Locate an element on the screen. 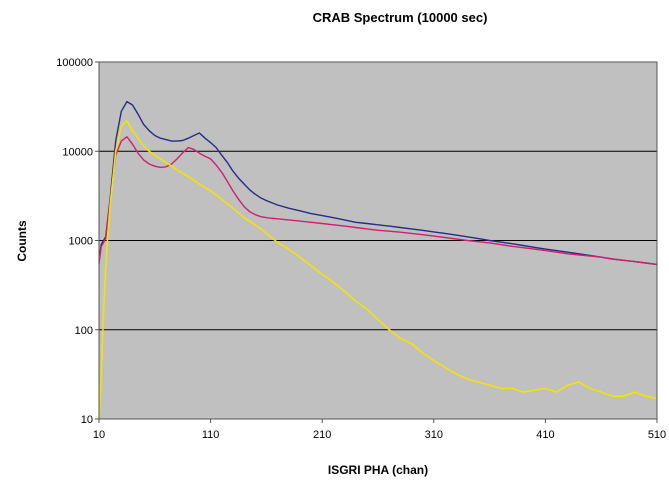 The image size is (669, 483). x-tick-label: 210 is located at coordinates (322, 435).